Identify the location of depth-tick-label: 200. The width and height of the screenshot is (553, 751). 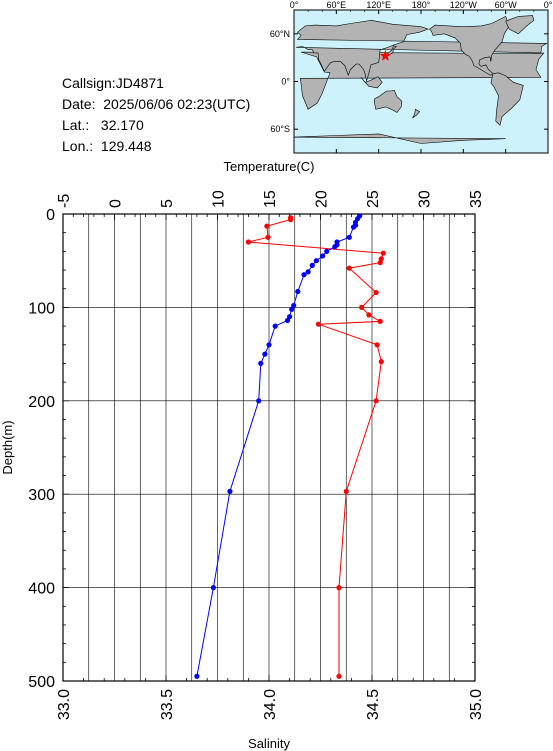
(41, 402).